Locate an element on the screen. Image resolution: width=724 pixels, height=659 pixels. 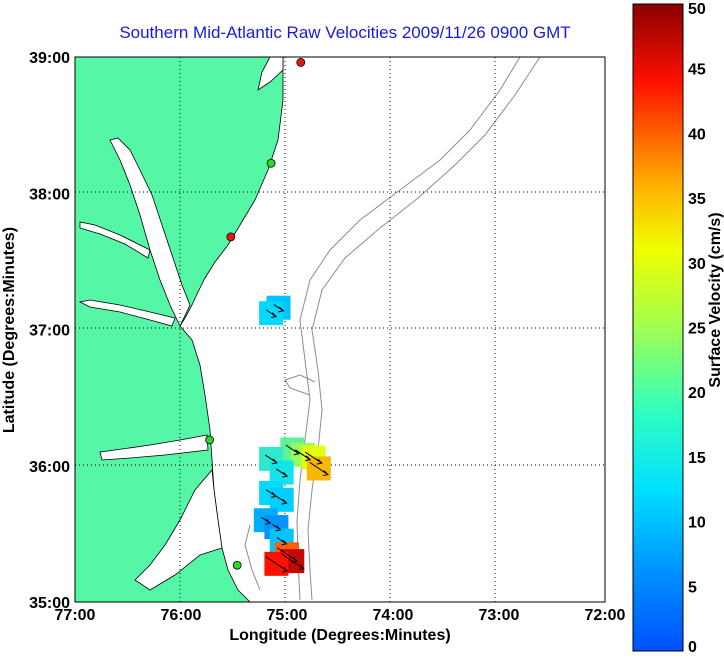
x-tick-label: 73:00 is located at coordinates (499, 615).